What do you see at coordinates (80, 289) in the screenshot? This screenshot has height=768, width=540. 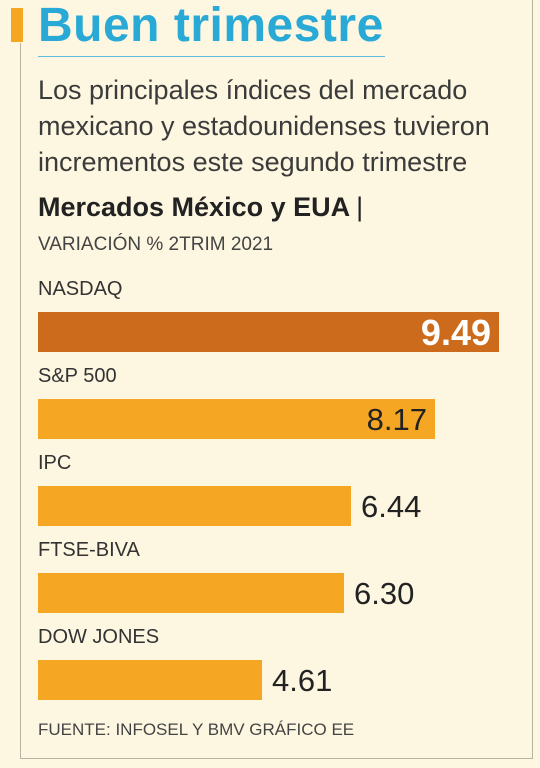 I see `category-label: NASDAQ` at bounding box center [80, 289].